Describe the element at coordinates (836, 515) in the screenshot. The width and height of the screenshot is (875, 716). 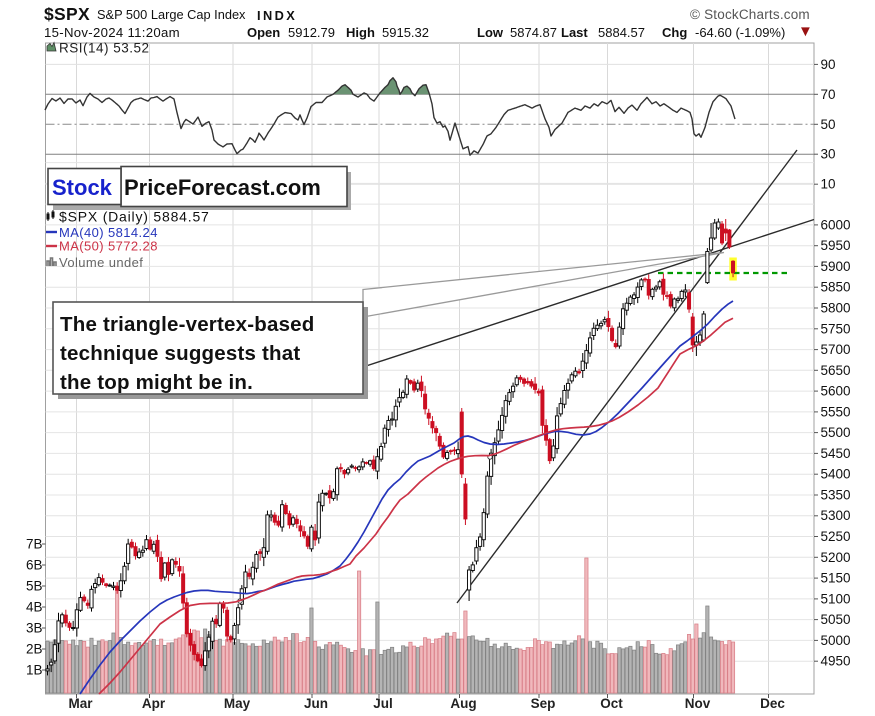
I see `svg-text: 5300` at that location.